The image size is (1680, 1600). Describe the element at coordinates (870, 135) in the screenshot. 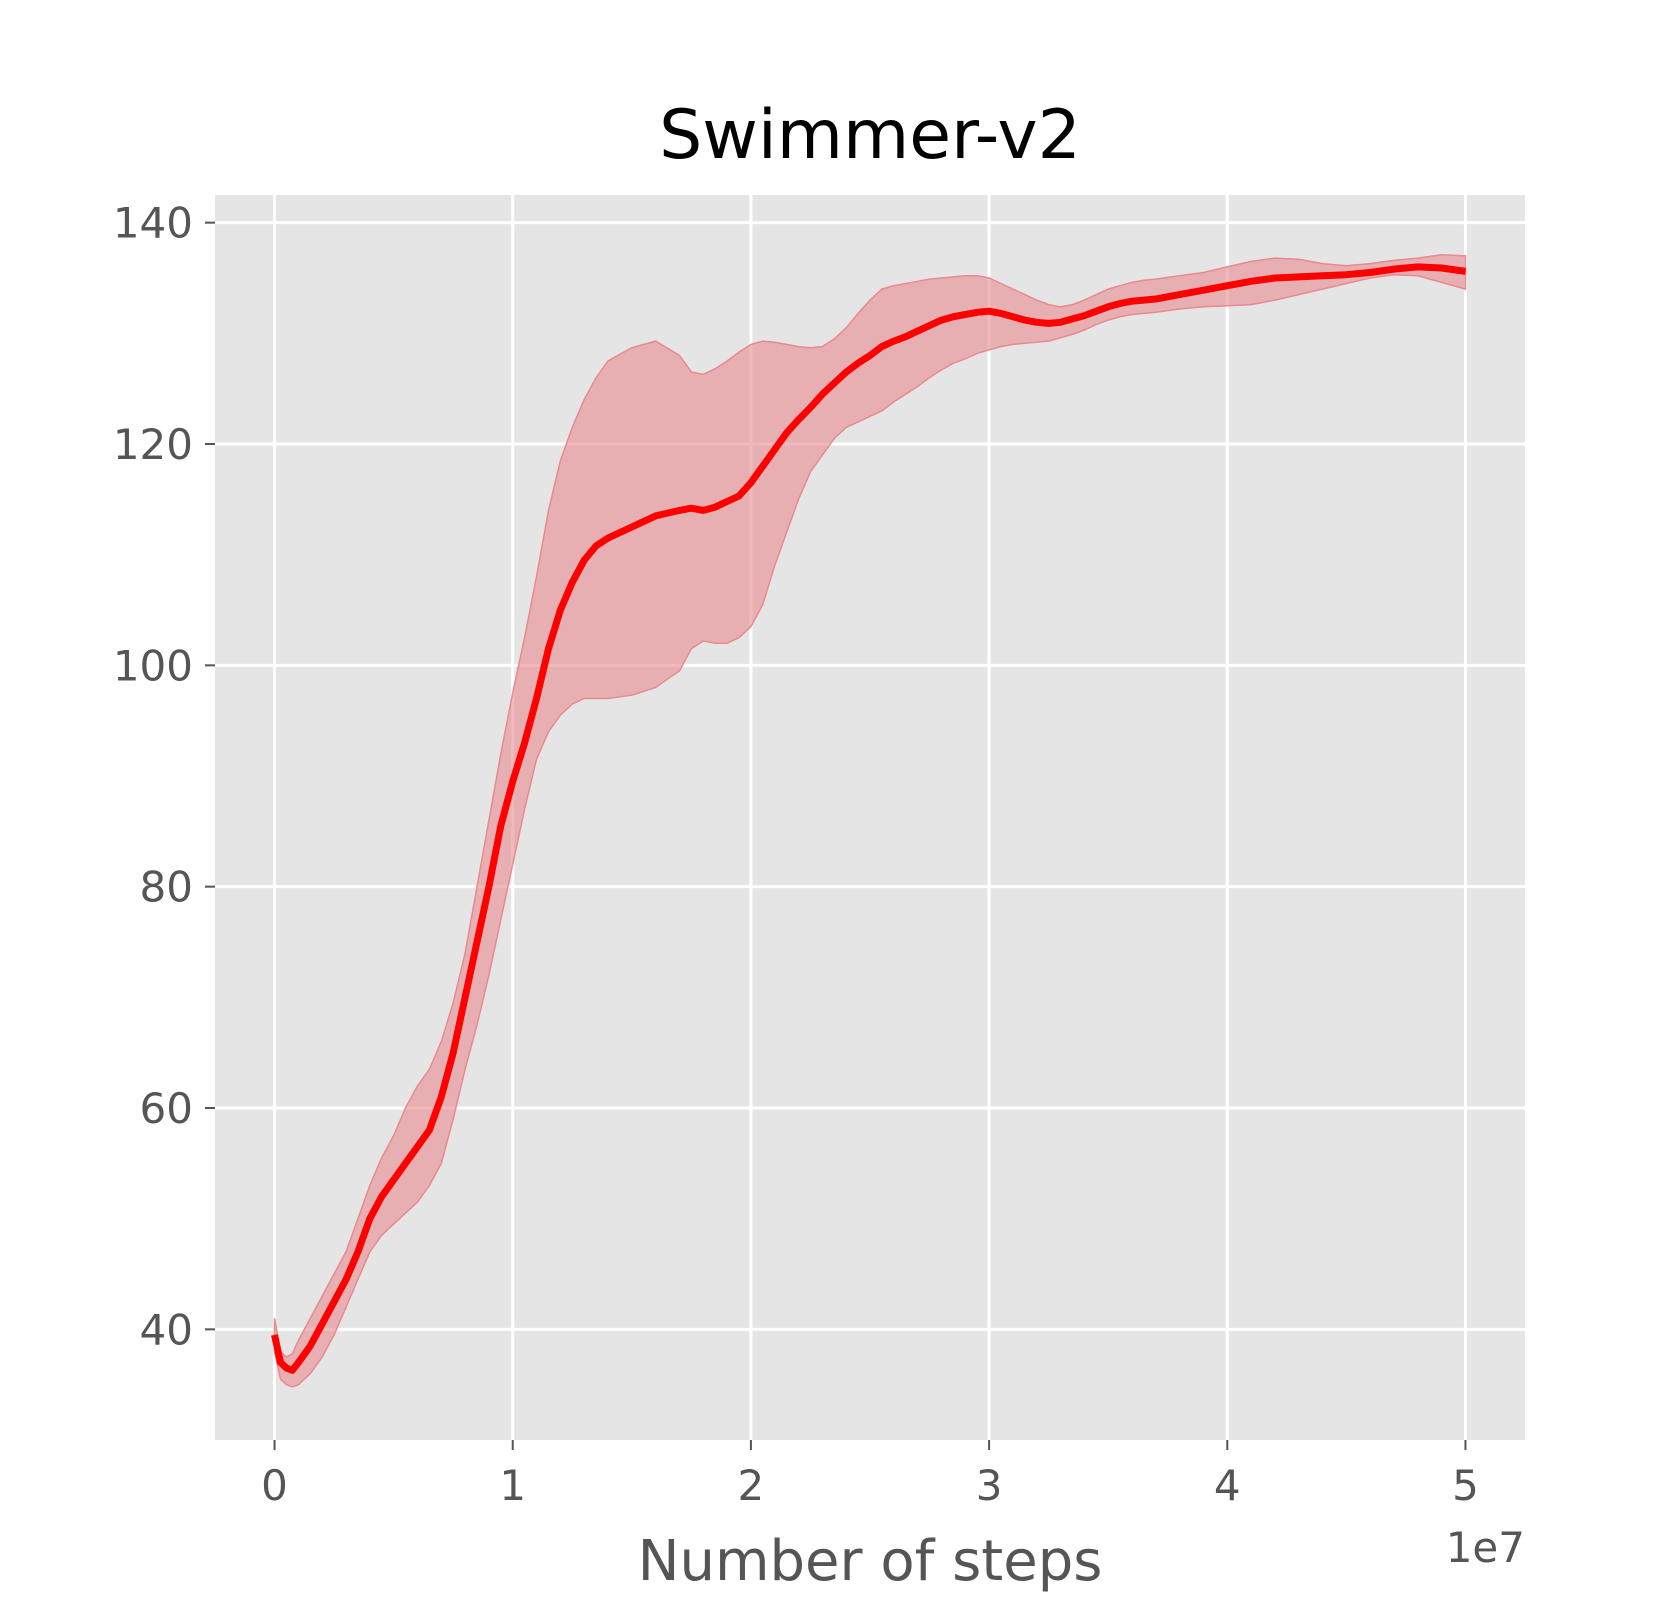

I see `chart-title: Swimmer-v2` at that location.